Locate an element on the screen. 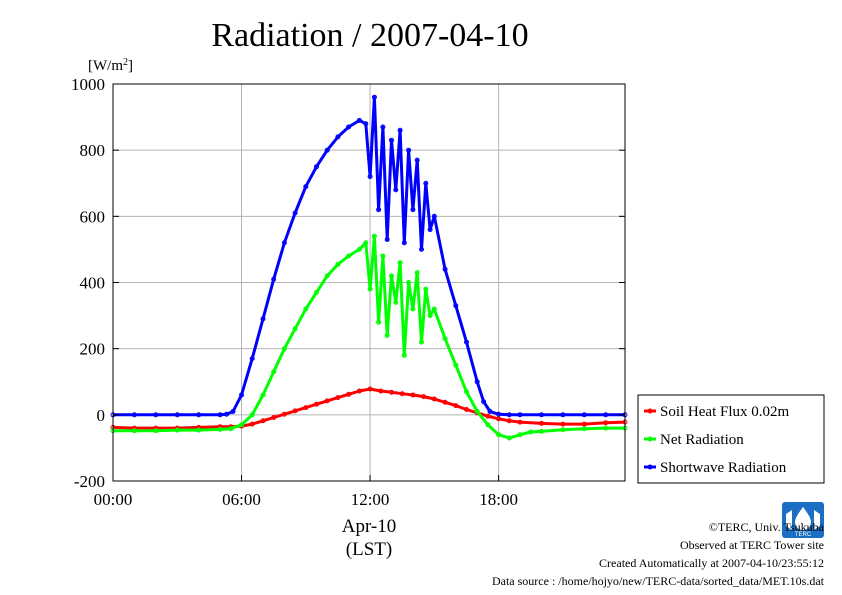  chart-title: Radiation / 2007-04-10 is located at coordinates (369, 35).